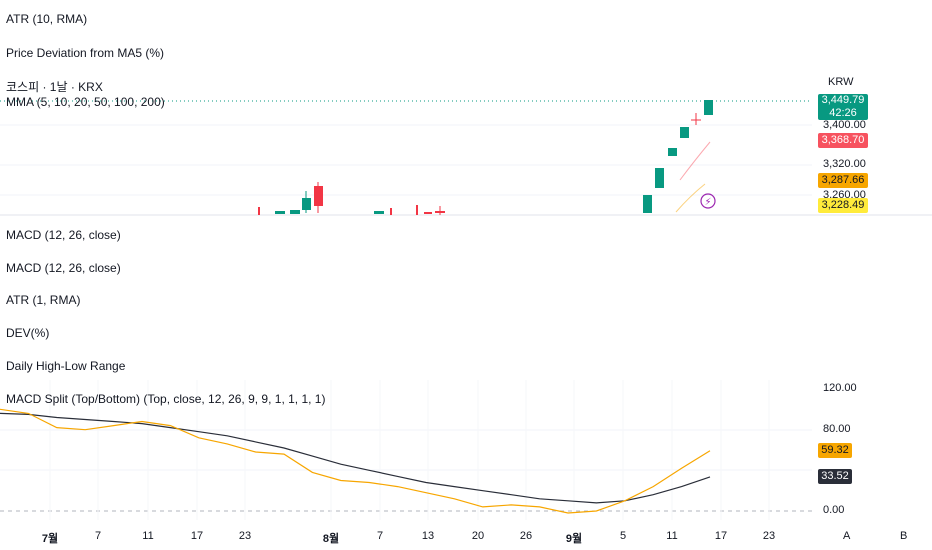 This screenshot has width=932, height=550. I want to click on auto-scale-button: A, so click(847, 536).